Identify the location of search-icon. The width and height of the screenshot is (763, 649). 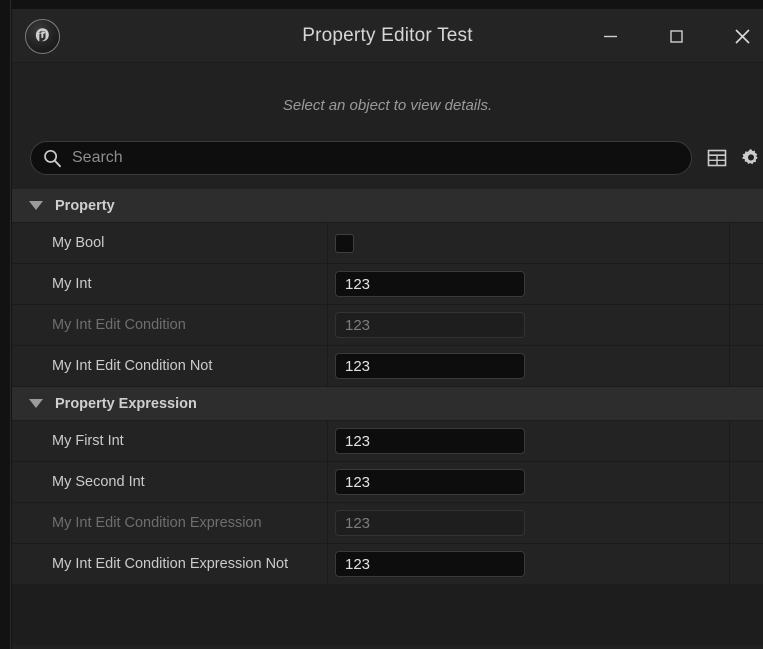
(52, 158).